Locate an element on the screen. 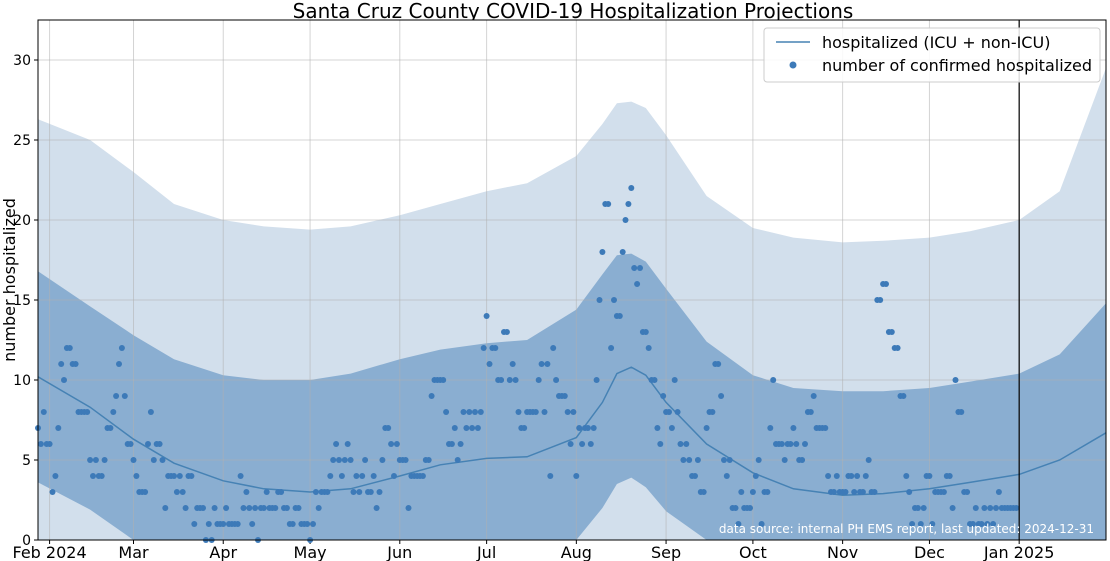 The image size is (1110, 561). legend-box is located at coordinates (932, 55).